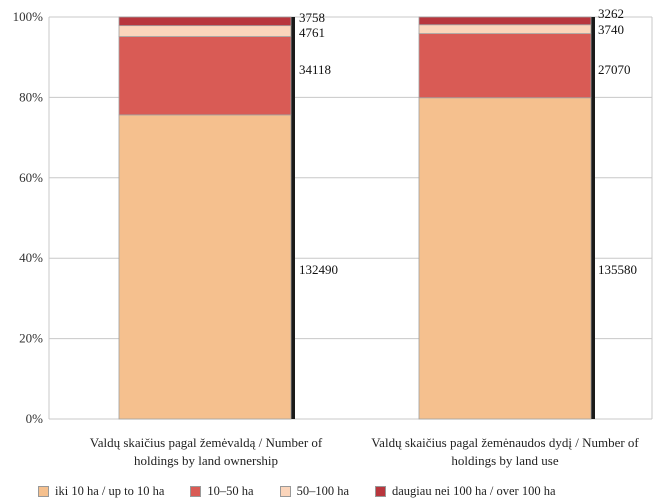 The height and width of the screenshot is (501, 654). I want to click on y-axis: 0% 20% 40% 60% 80% 100%, so click(28, 217).